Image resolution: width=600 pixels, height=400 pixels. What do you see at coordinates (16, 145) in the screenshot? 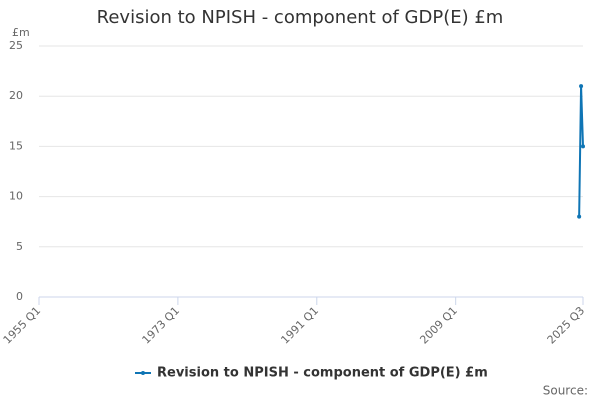
I see `y-tick-label: 15` at bounding box center [16, 145].